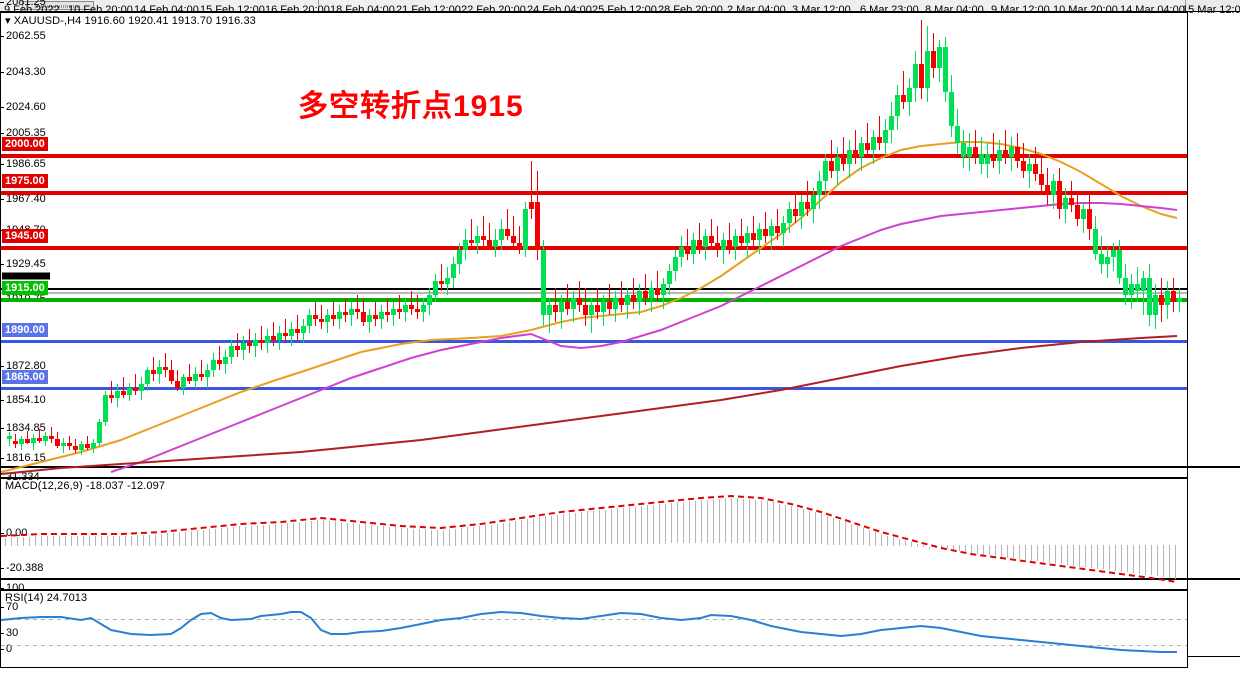 The width and height of the screenshot is (1240, 691). What do you see at coordinates (589, 538) in the screenshot?
I see `macd-signal-line` at bounding box center [589, 538].